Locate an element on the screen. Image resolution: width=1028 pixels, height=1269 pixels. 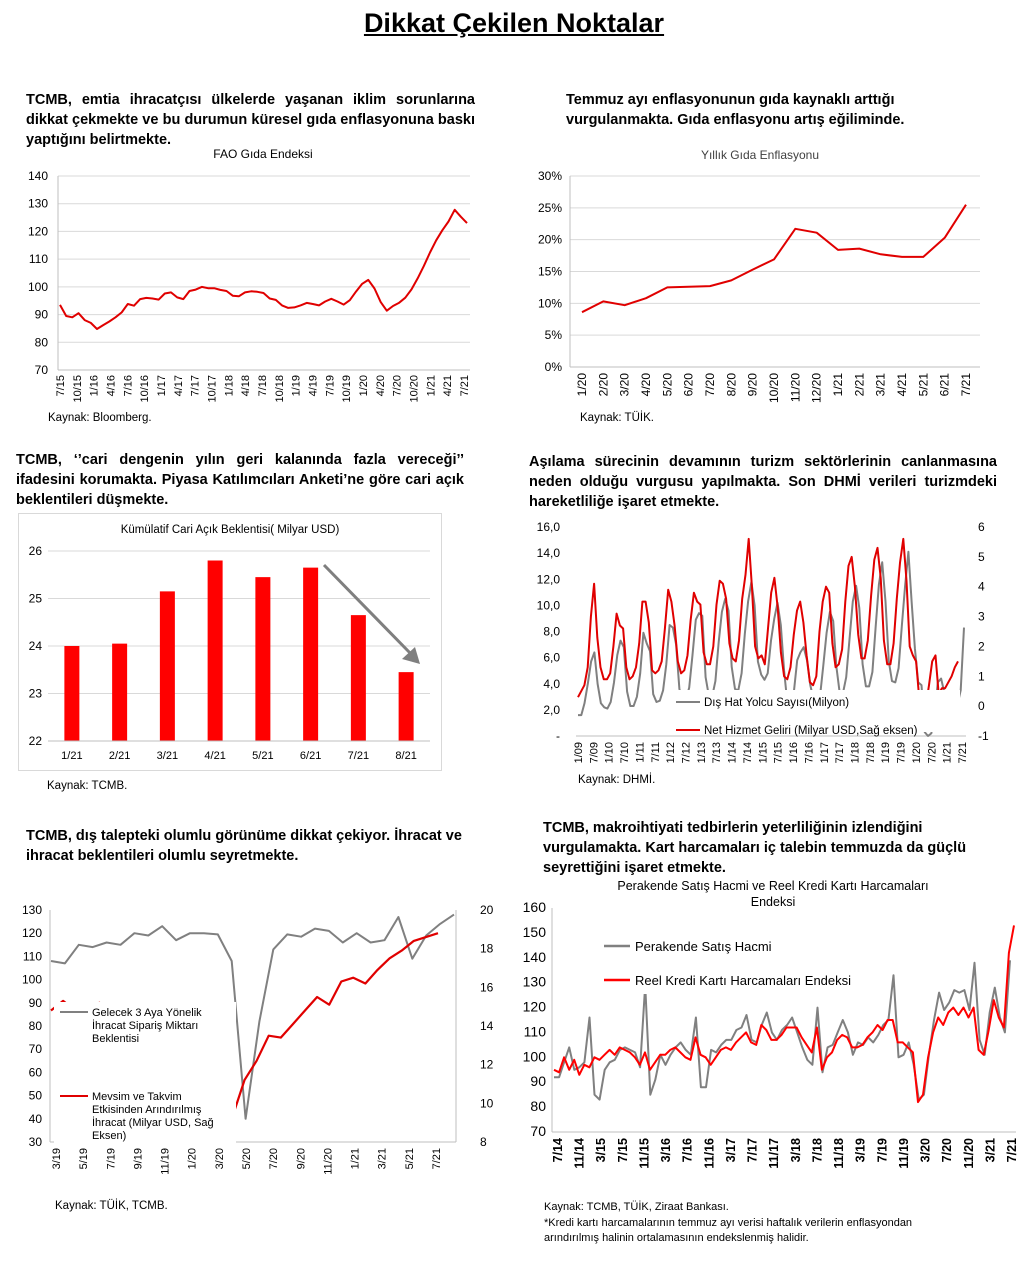
chart-border is located at coordinates (230, 642).